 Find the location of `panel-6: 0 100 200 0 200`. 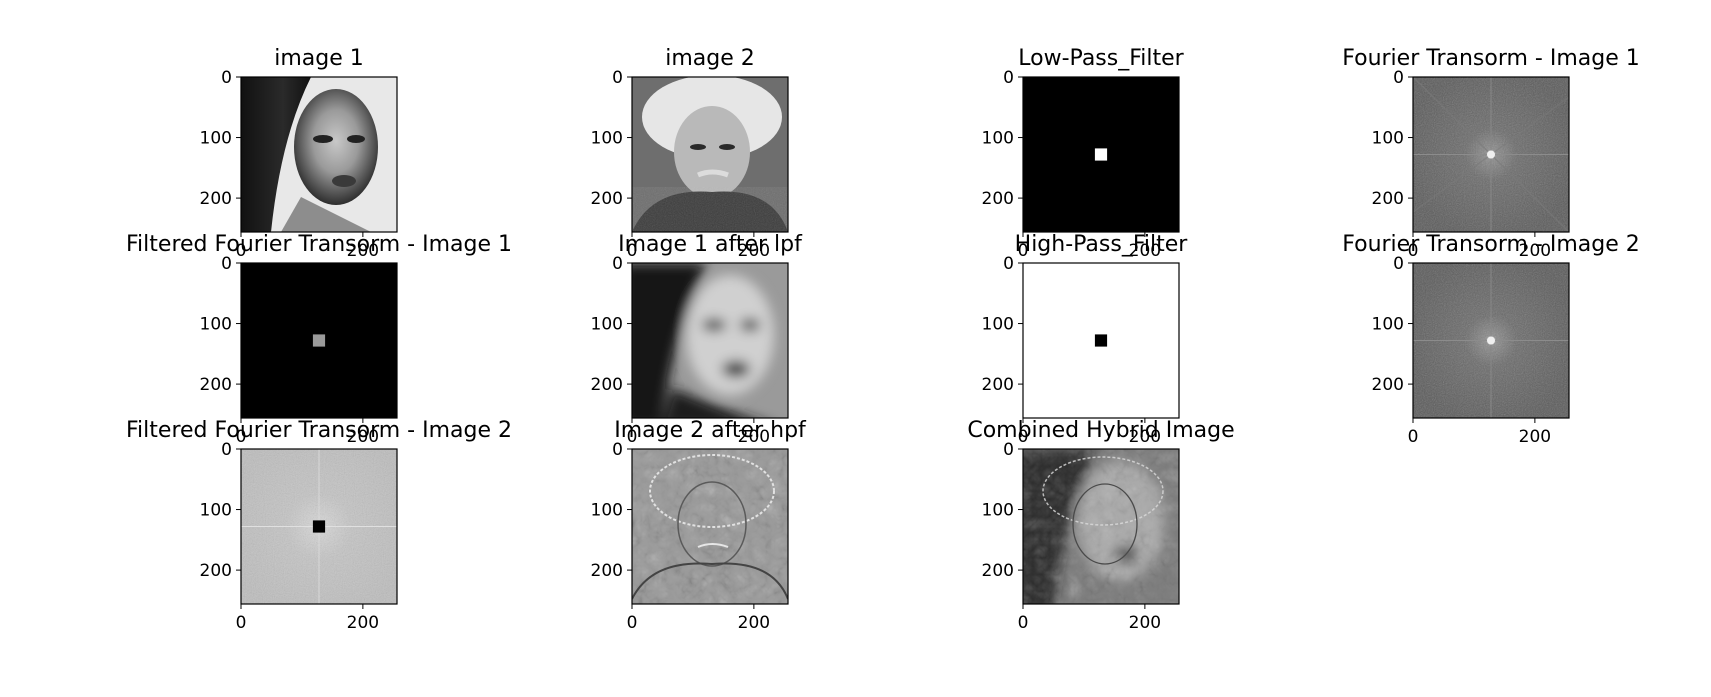

panel-6: 0 100 200 0 200 is located at coordinates (690, 350).